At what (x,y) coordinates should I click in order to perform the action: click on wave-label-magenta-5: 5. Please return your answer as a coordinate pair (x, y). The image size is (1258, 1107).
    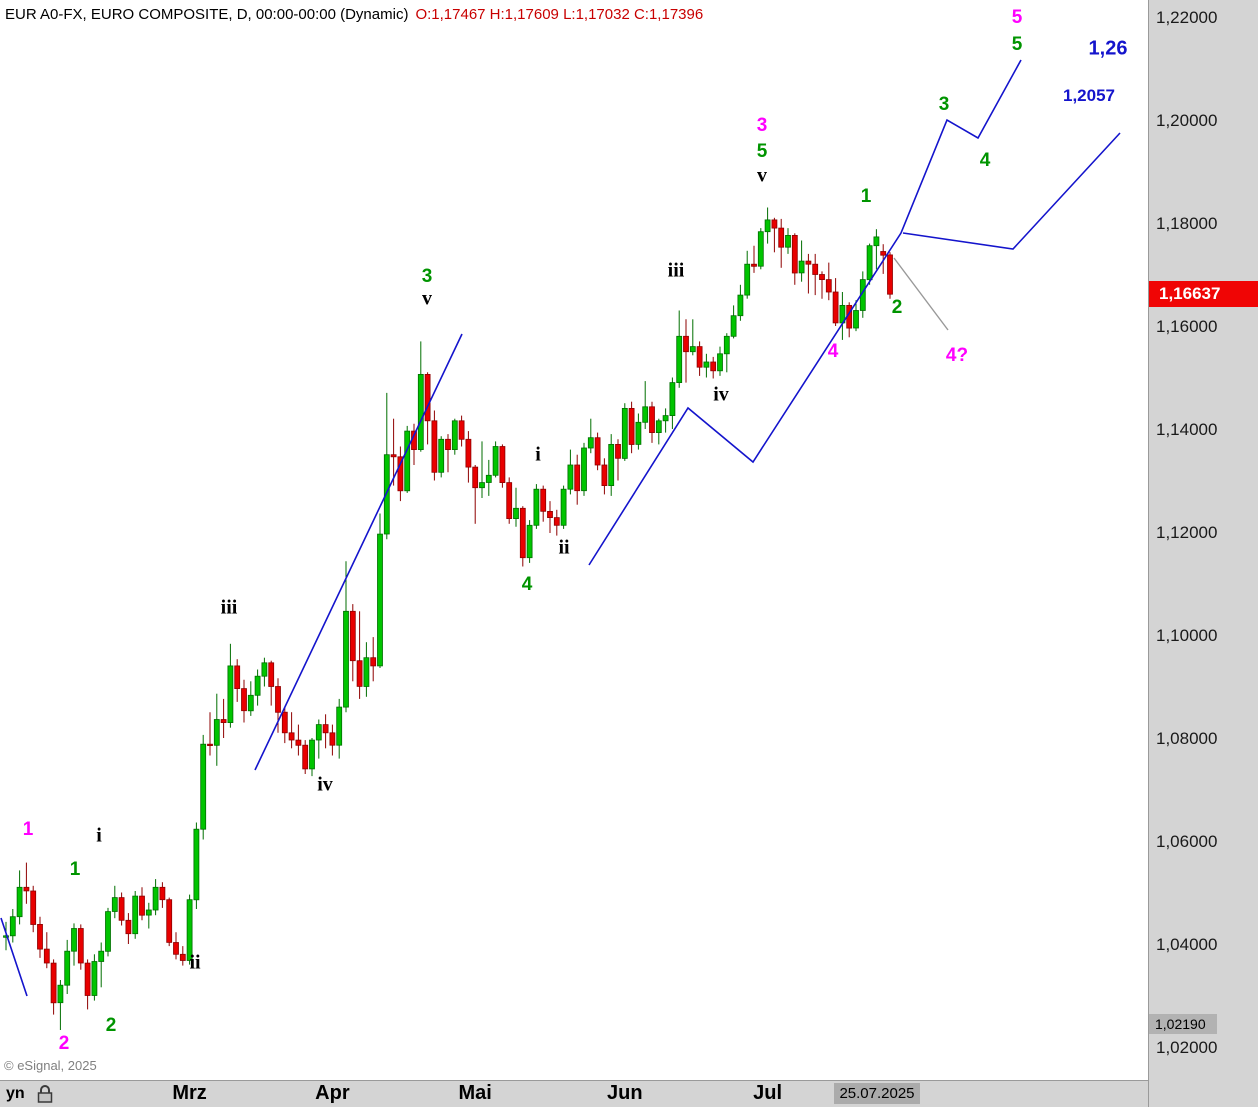
    Looking at the image, I should click on (1017, 17).